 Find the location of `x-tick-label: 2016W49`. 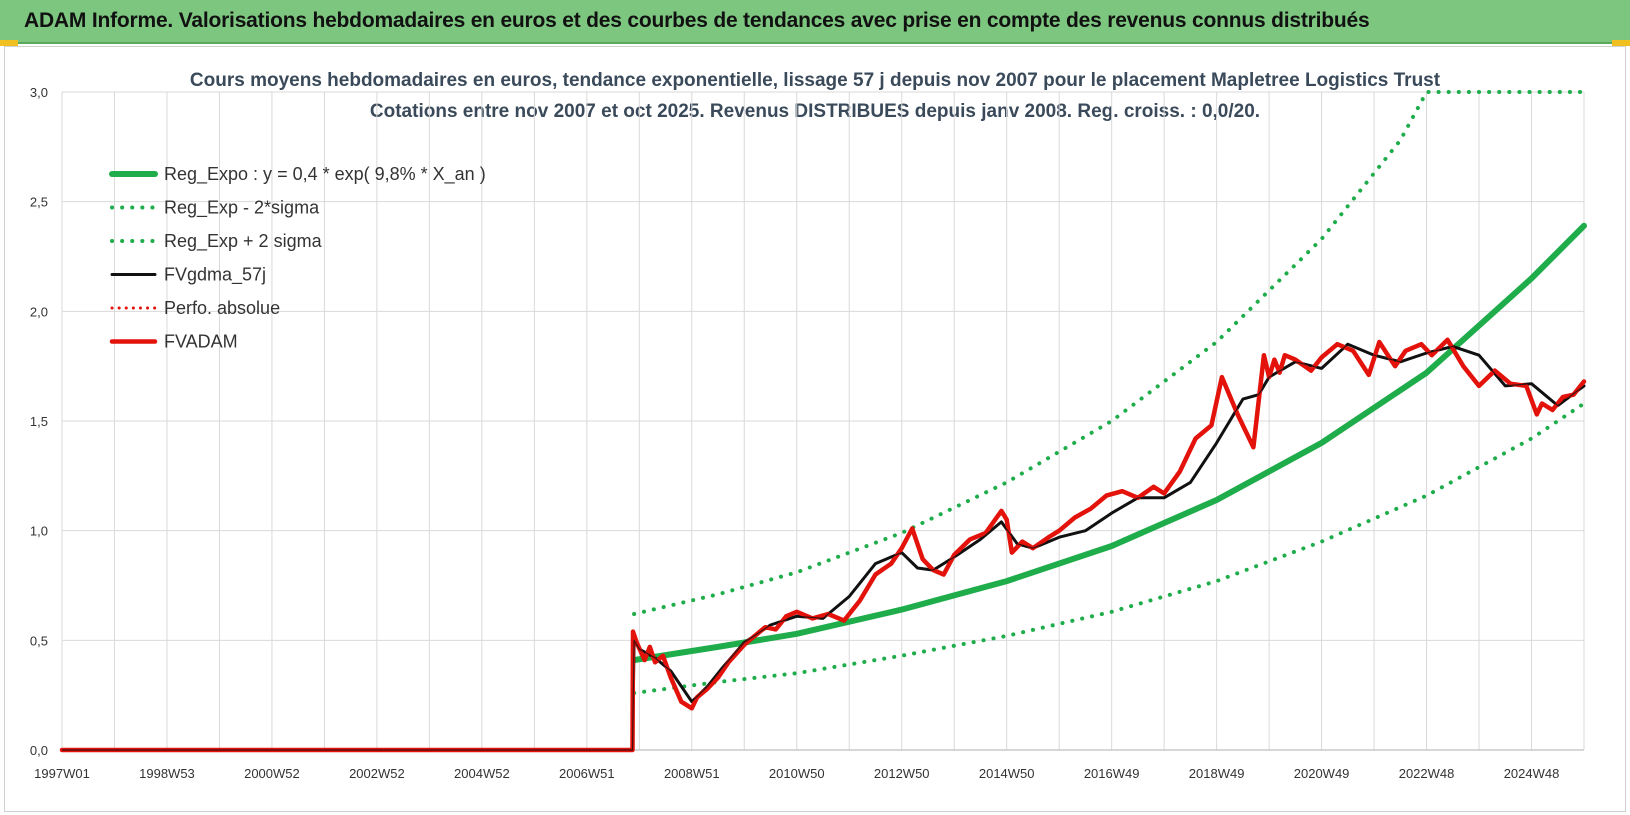

x-tick-label: 2016W49 is located at coordinates (1112, 773).